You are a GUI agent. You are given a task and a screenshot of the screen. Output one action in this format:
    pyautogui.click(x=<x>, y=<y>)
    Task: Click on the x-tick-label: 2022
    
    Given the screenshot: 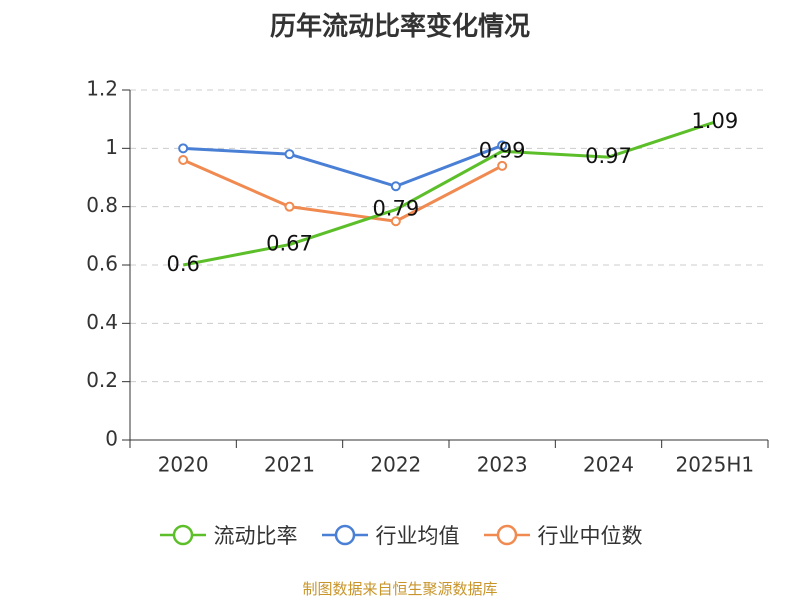 What is the action you would take?
    pyautogui.click(x=395, y=465)
    